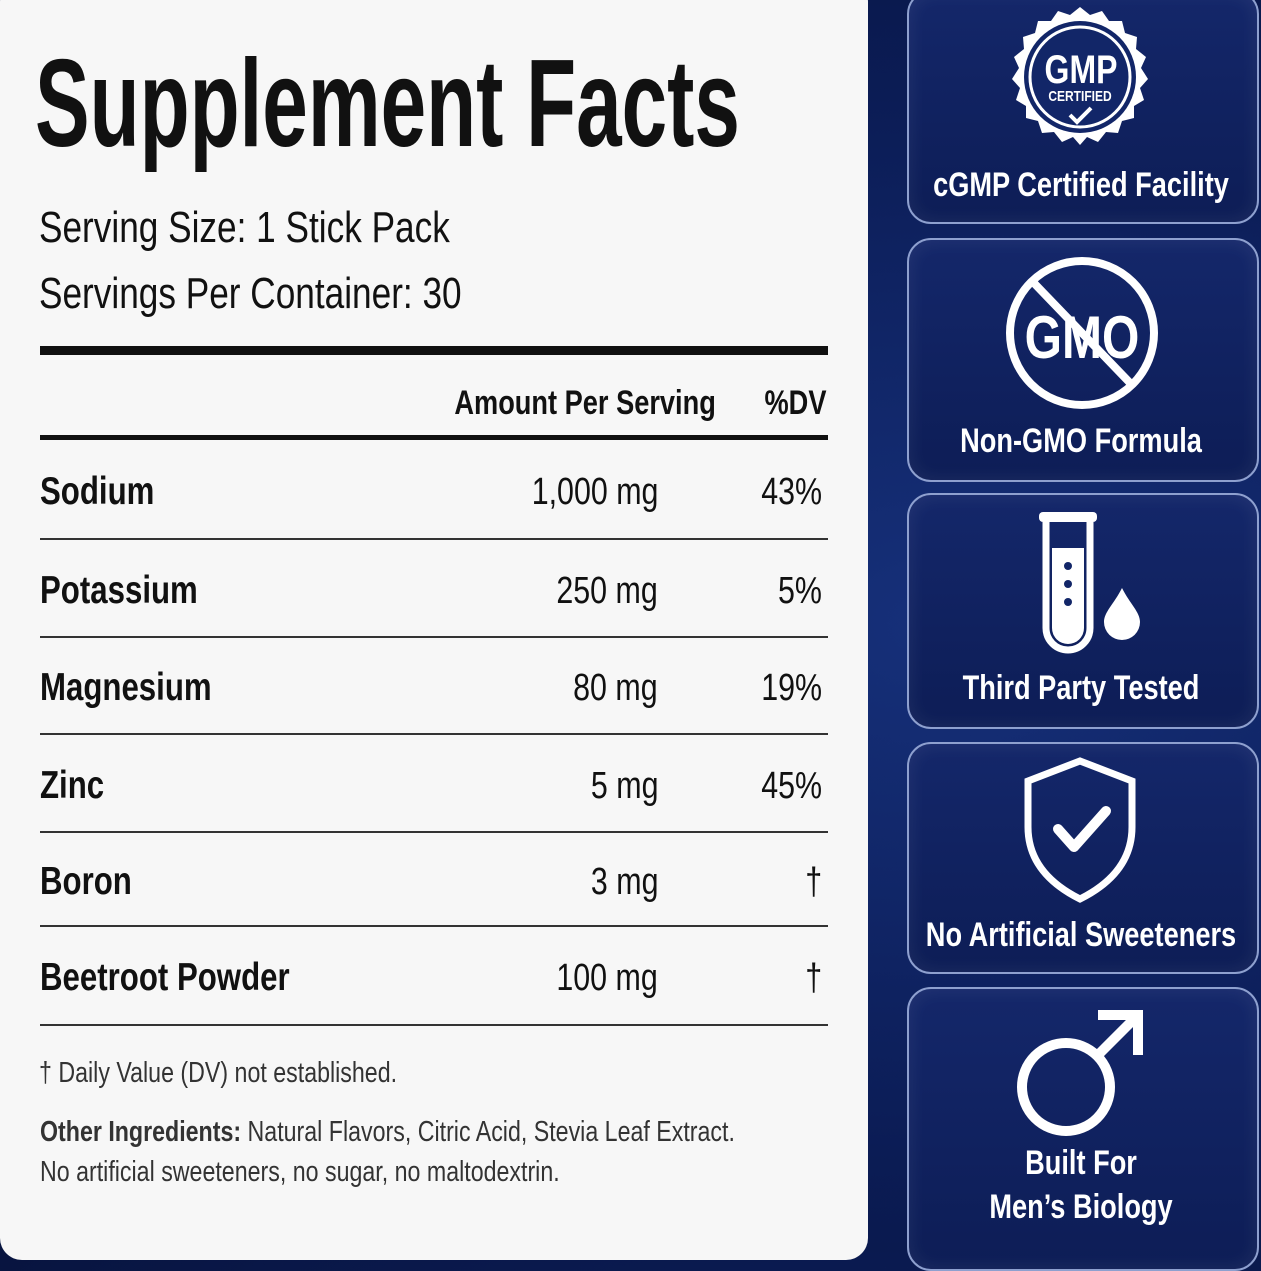 Image resolution: width=1261 pixels, height=1271 pixels. I want to click on male-symbol-icon, so click(1080, 1073).